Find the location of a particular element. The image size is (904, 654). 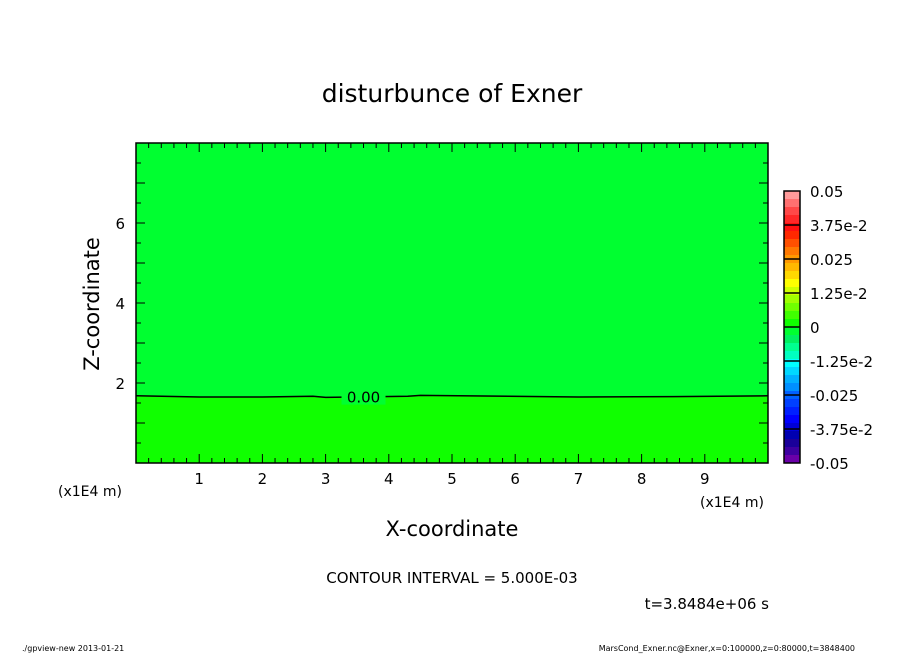

colorbar-label: 3.75e-2 is located at coordinates (839, 226).